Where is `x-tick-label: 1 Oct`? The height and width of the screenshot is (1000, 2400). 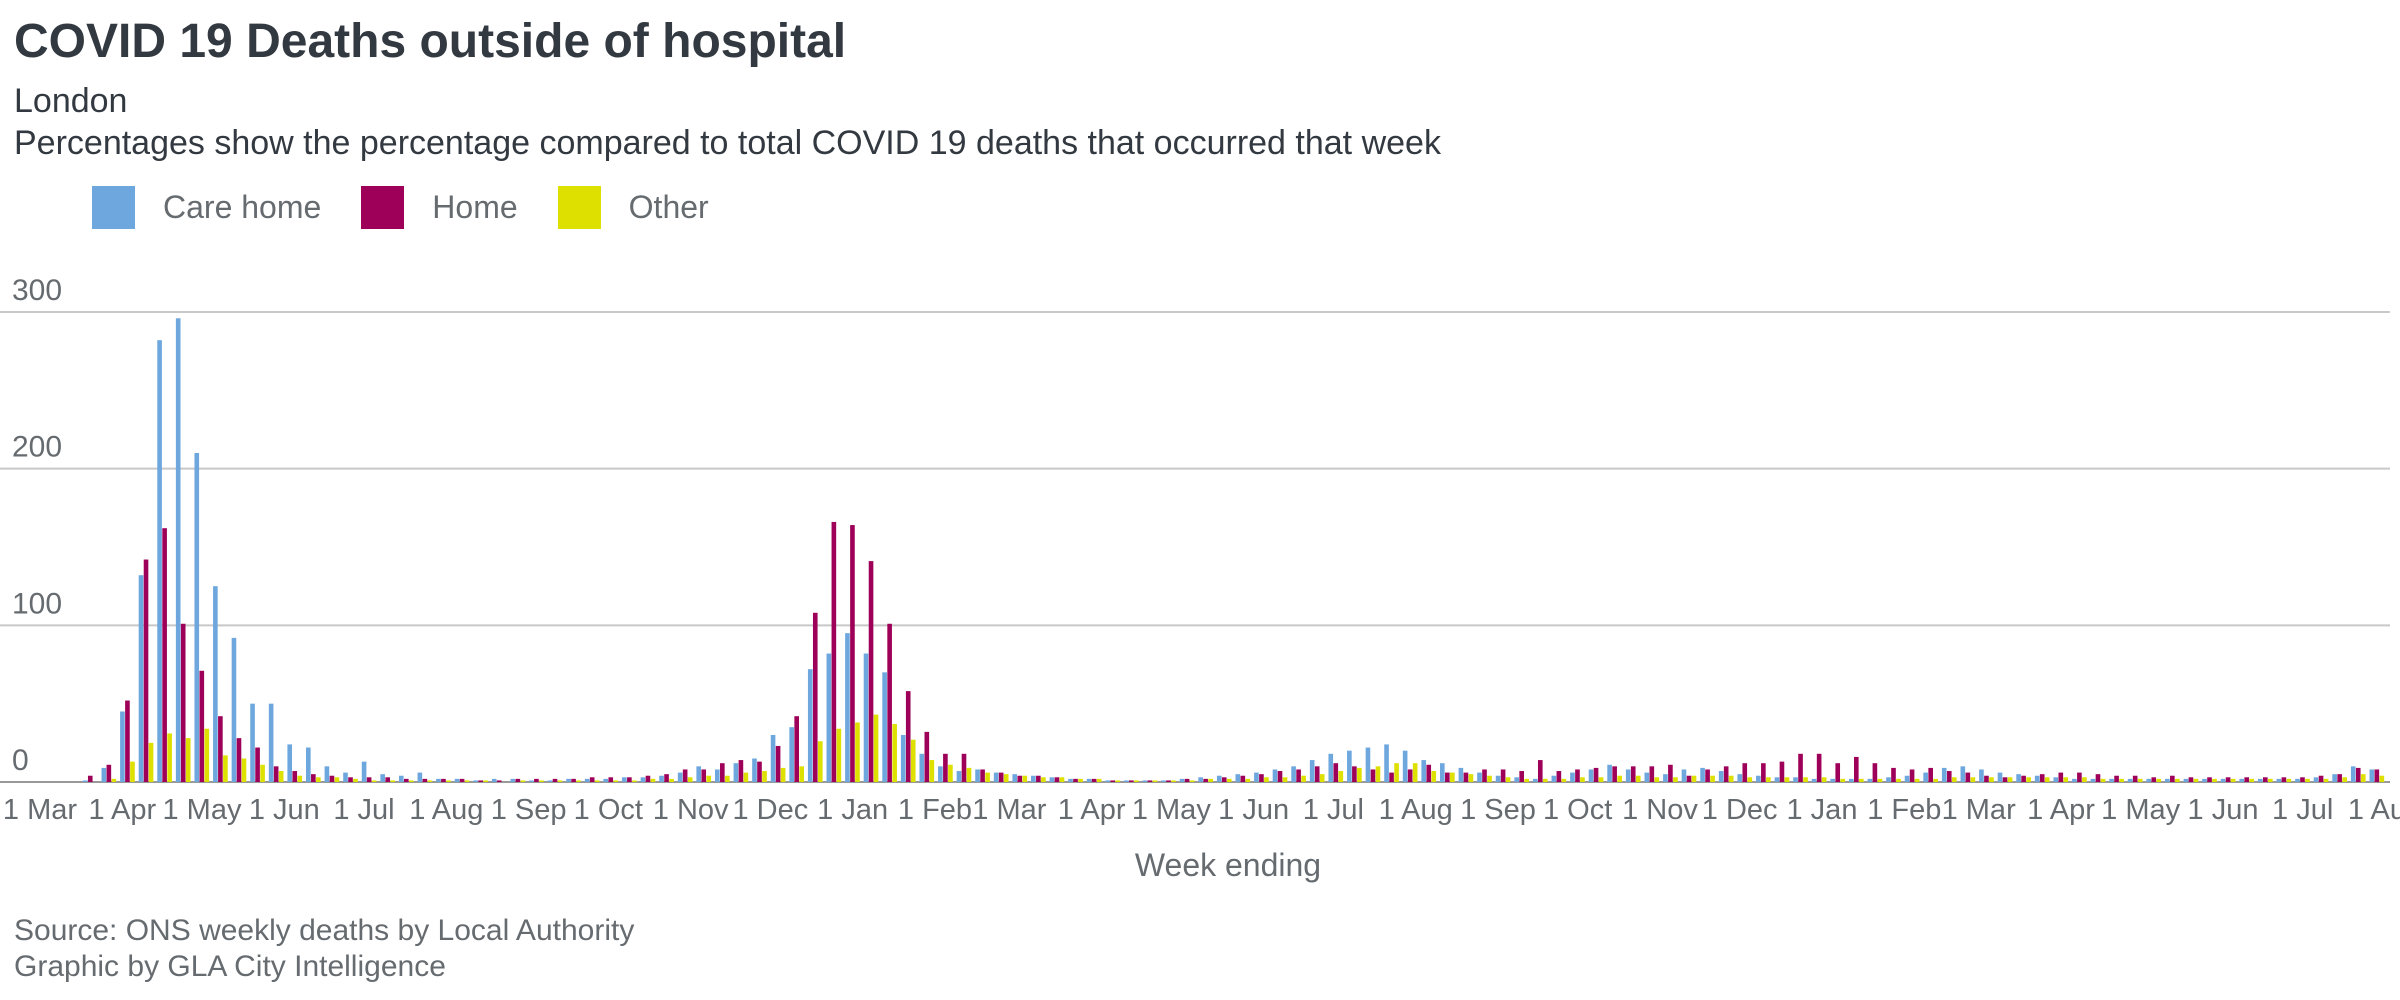 x-tick-label: 1 Oct is located at coordinates (608, 810).